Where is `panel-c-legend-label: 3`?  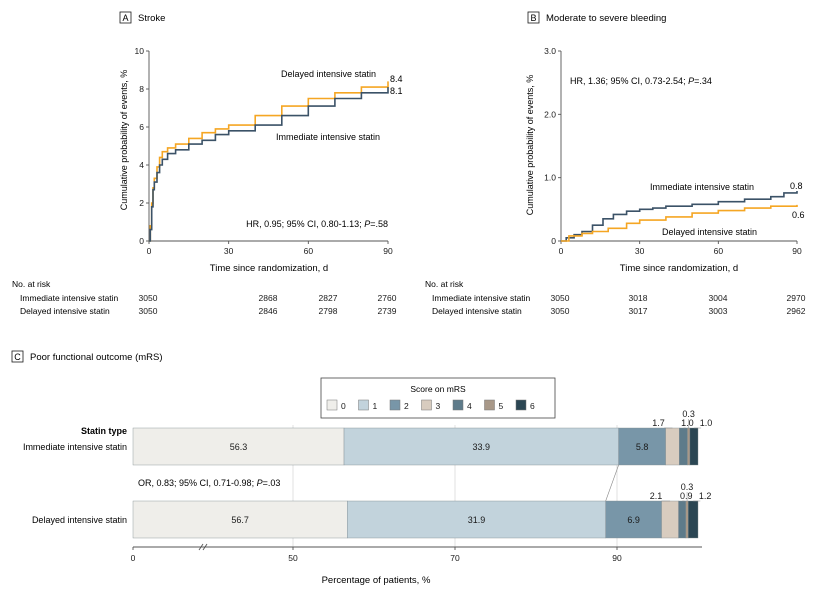
panel-c-legend-label: 3 is located at coordinates (438, 406).